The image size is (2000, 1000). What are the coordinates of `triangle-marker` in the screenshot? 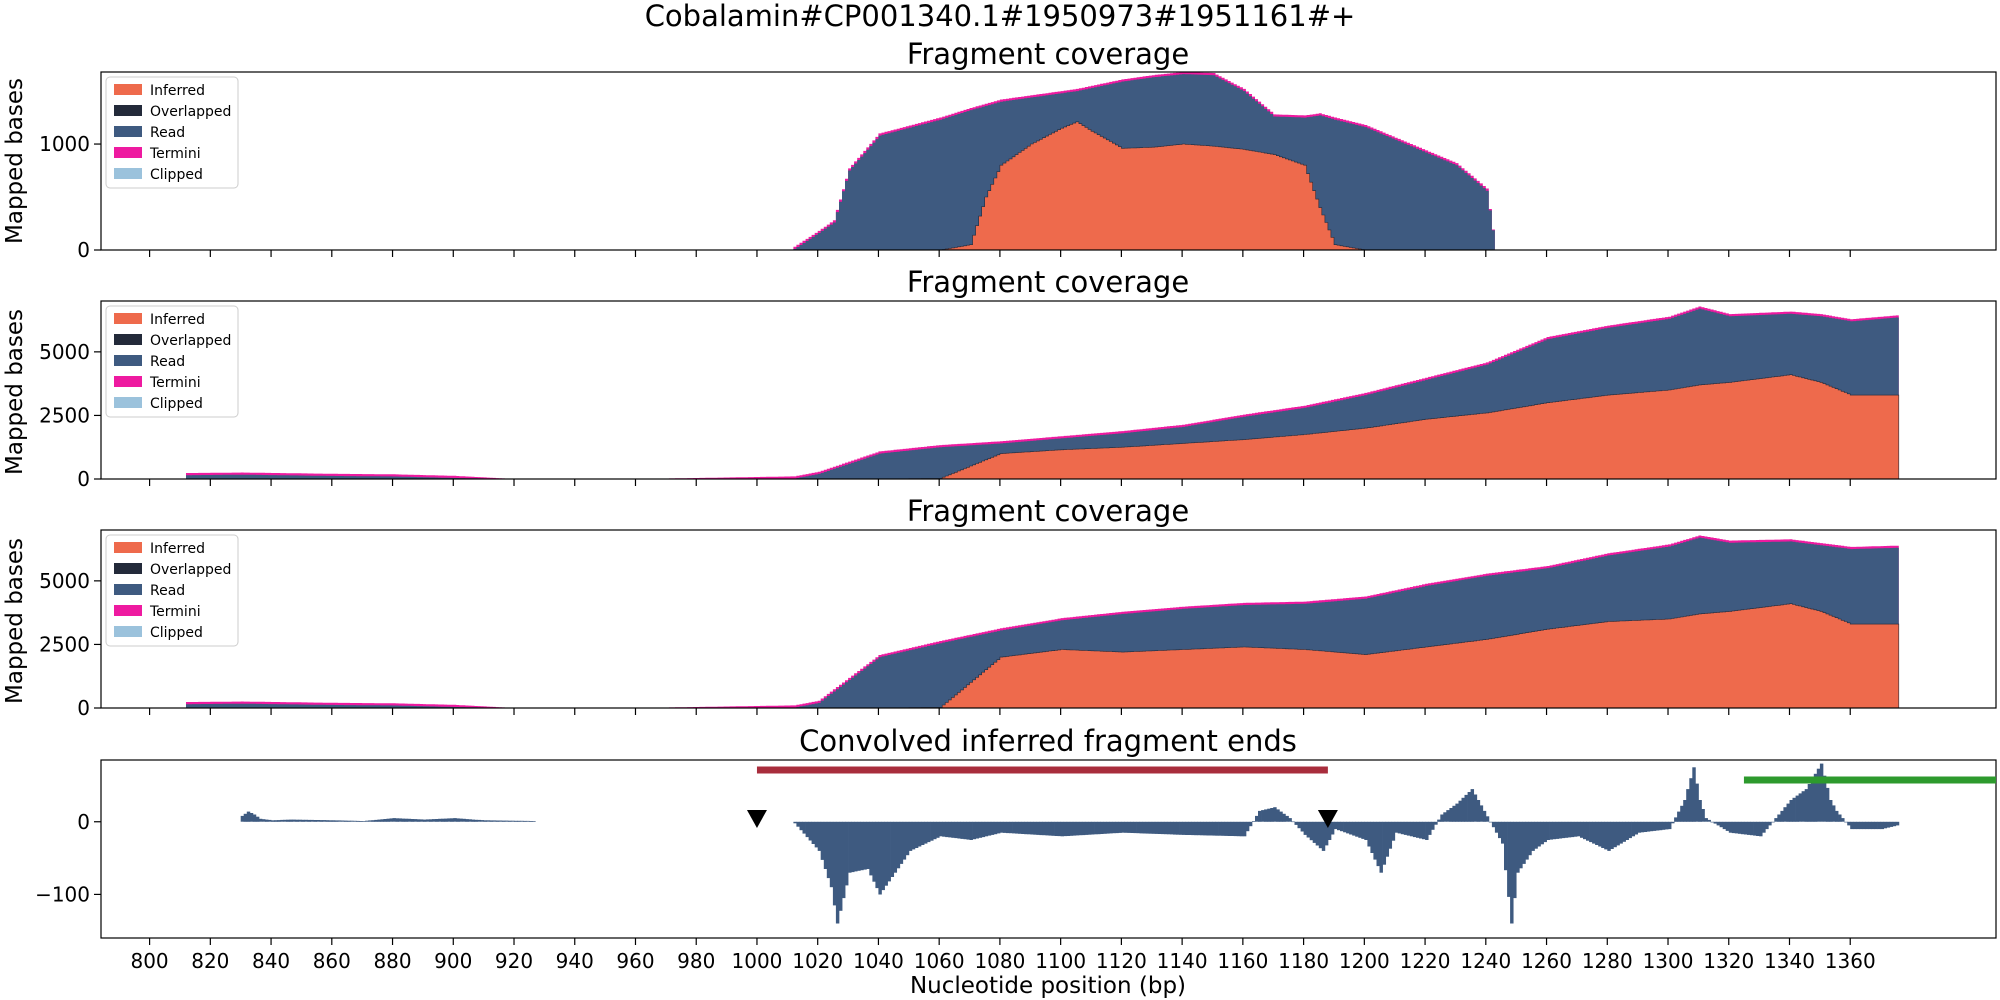 It's located at (1327, 819).